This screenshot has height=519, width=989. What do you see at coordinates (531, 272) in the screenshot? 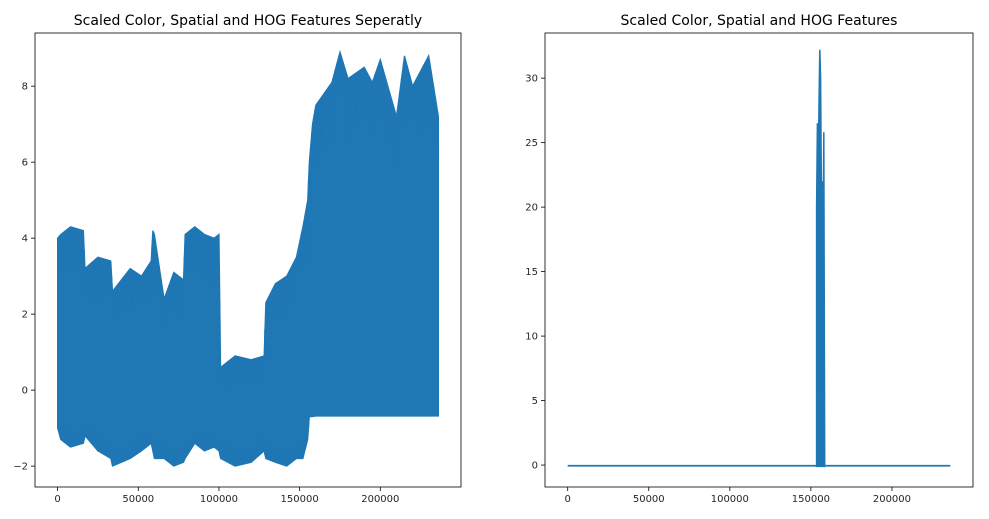
I see `y-tick-label: 15` at bounding box center [531, 272].